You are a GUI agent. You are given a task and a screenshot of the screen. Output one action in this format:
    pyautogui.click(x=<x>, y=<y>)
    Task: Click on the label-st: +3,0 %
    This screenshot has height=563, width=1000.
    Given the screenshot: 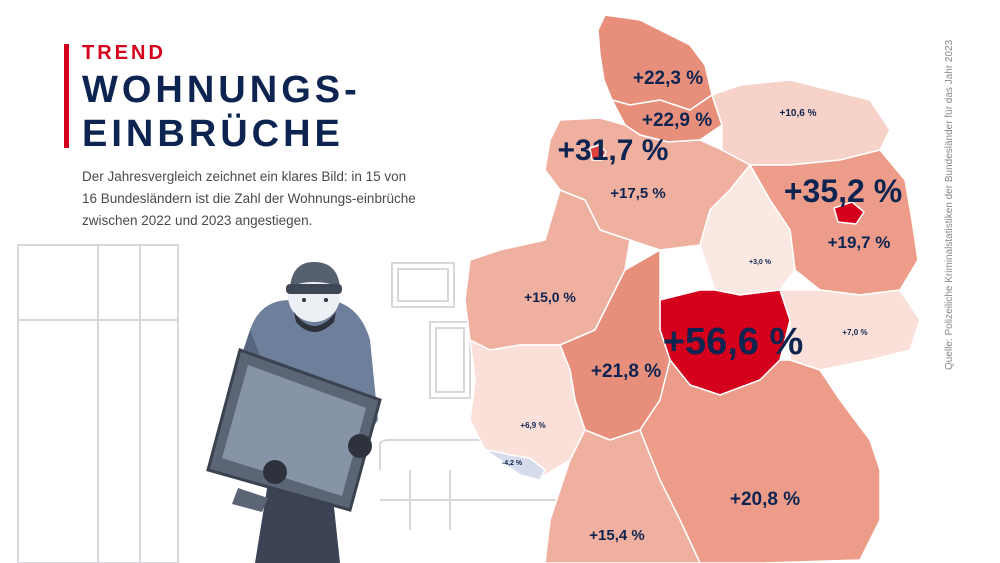 What is the action you would take?
    pyautogui.click(x=760, y=262)
    